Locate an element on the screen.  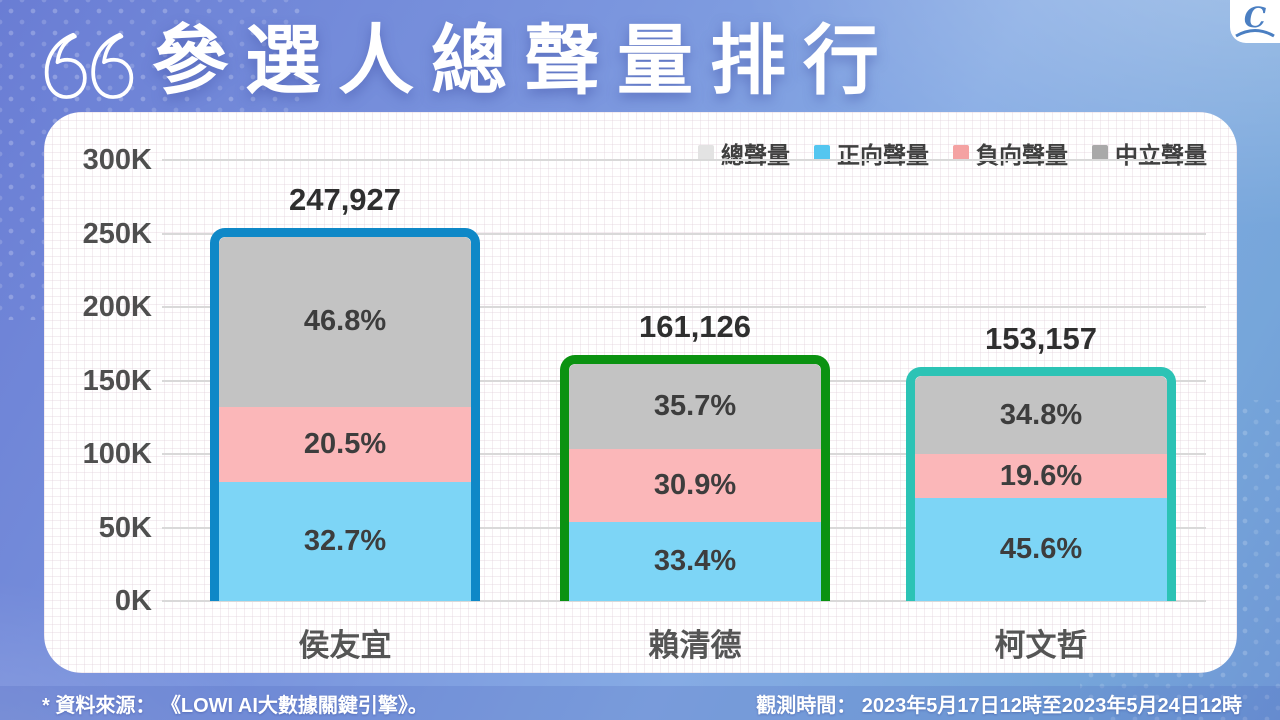
bar-segment-負向聲量: 30.9% is located at coordinates (695, 485).